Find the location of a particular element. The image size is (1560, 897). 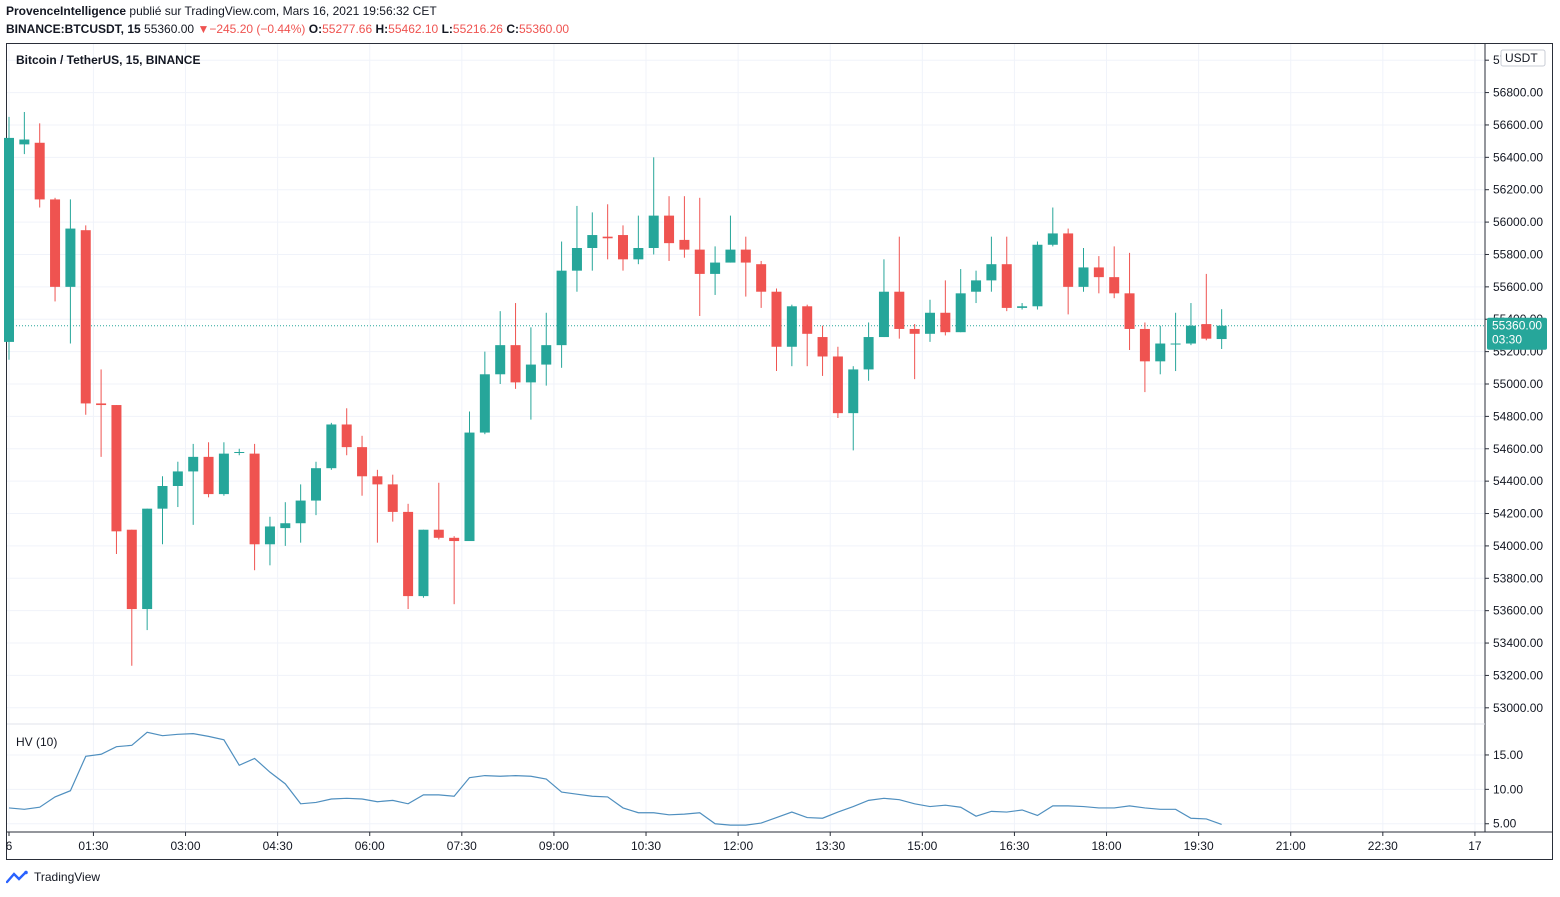

hv-layer is located at coordinates (615, 778).